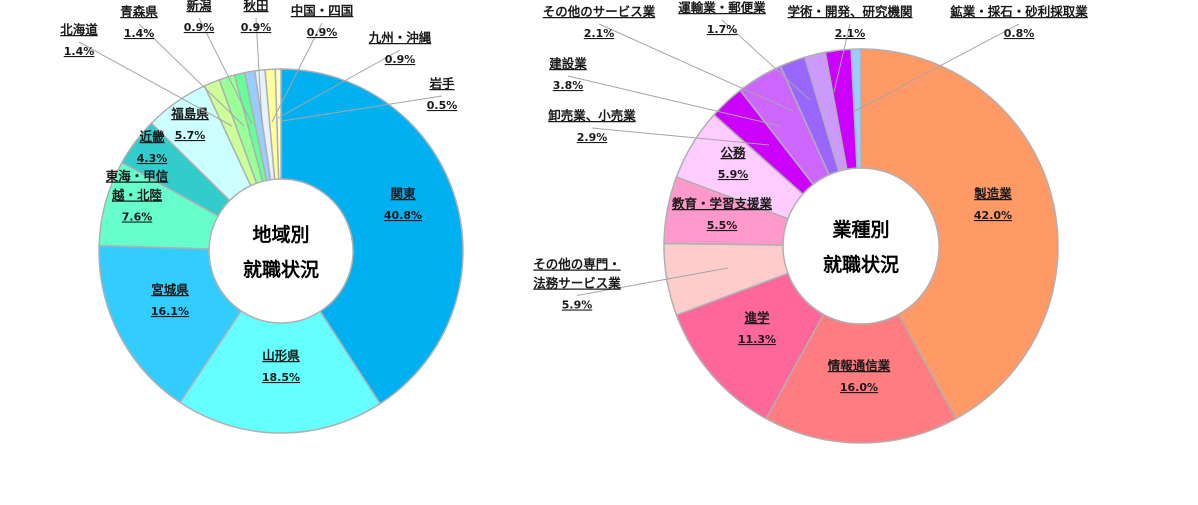  Describe the element at coordinates (850, 33) in the screenshot. I see `slice-value-1-10: 2.1%` at that location.